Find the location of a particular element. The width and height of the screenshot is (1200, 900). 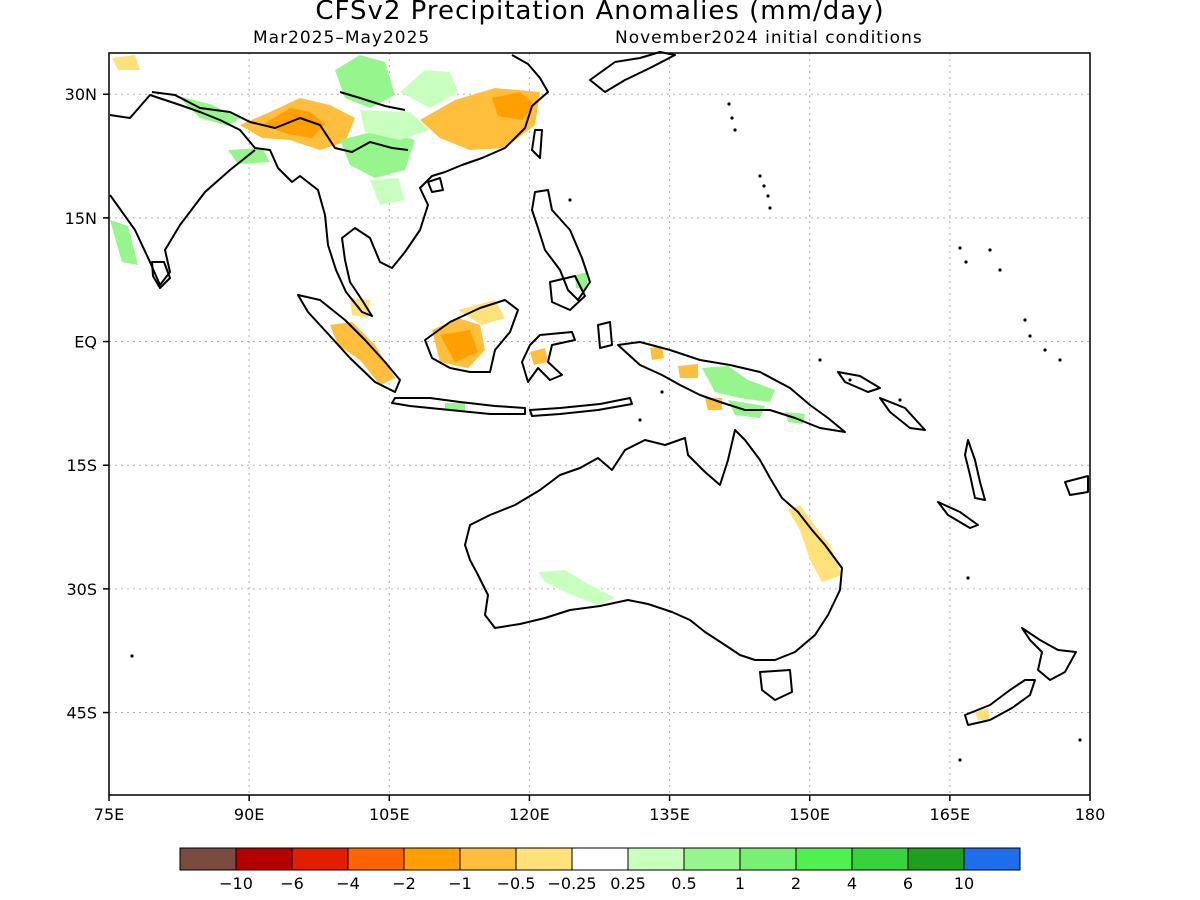

colorbar-label: 6 is located at coordinates (908, 883).